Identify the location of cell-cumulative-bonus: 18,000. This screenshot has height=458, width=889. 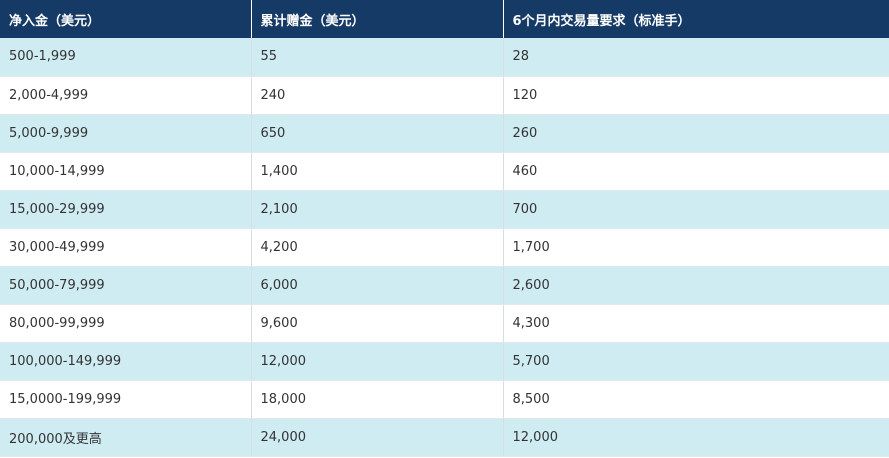
(377, 399).